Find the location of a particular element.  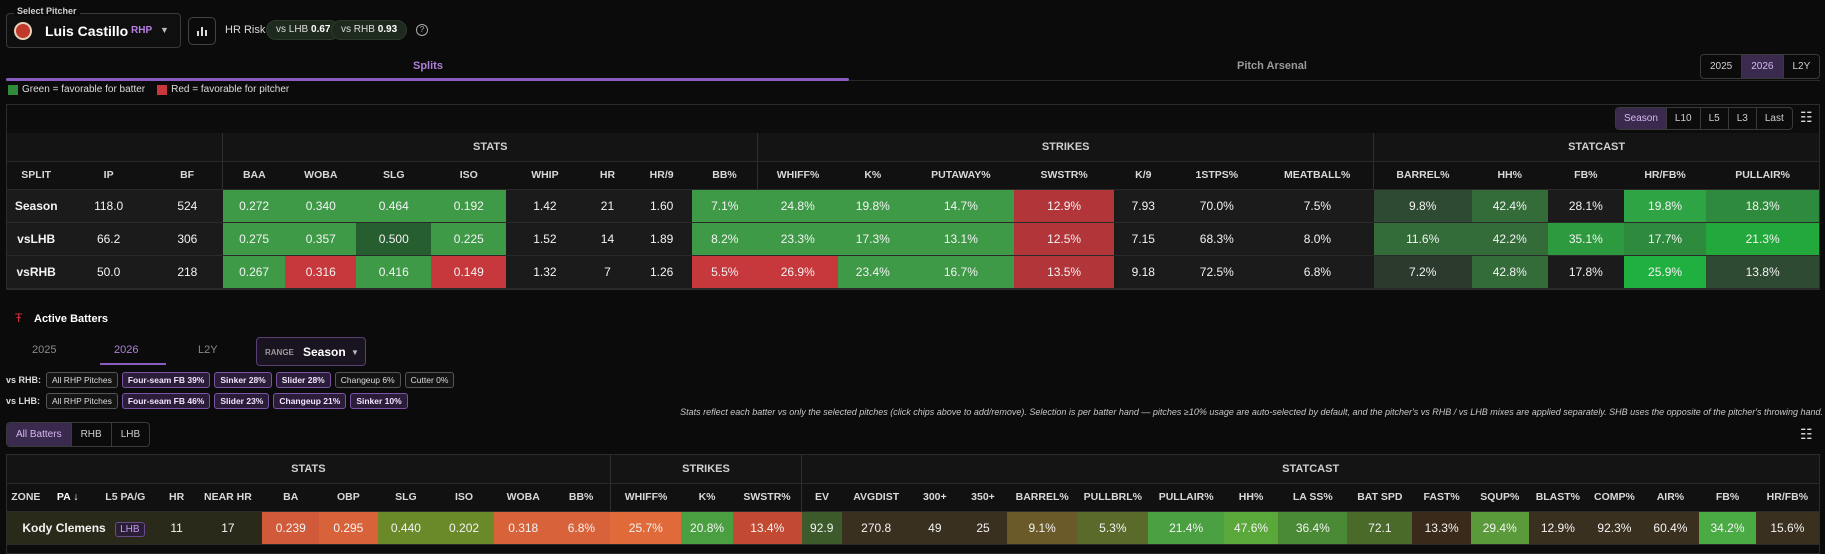

col-1: IP is located at coordinates (108, 175).